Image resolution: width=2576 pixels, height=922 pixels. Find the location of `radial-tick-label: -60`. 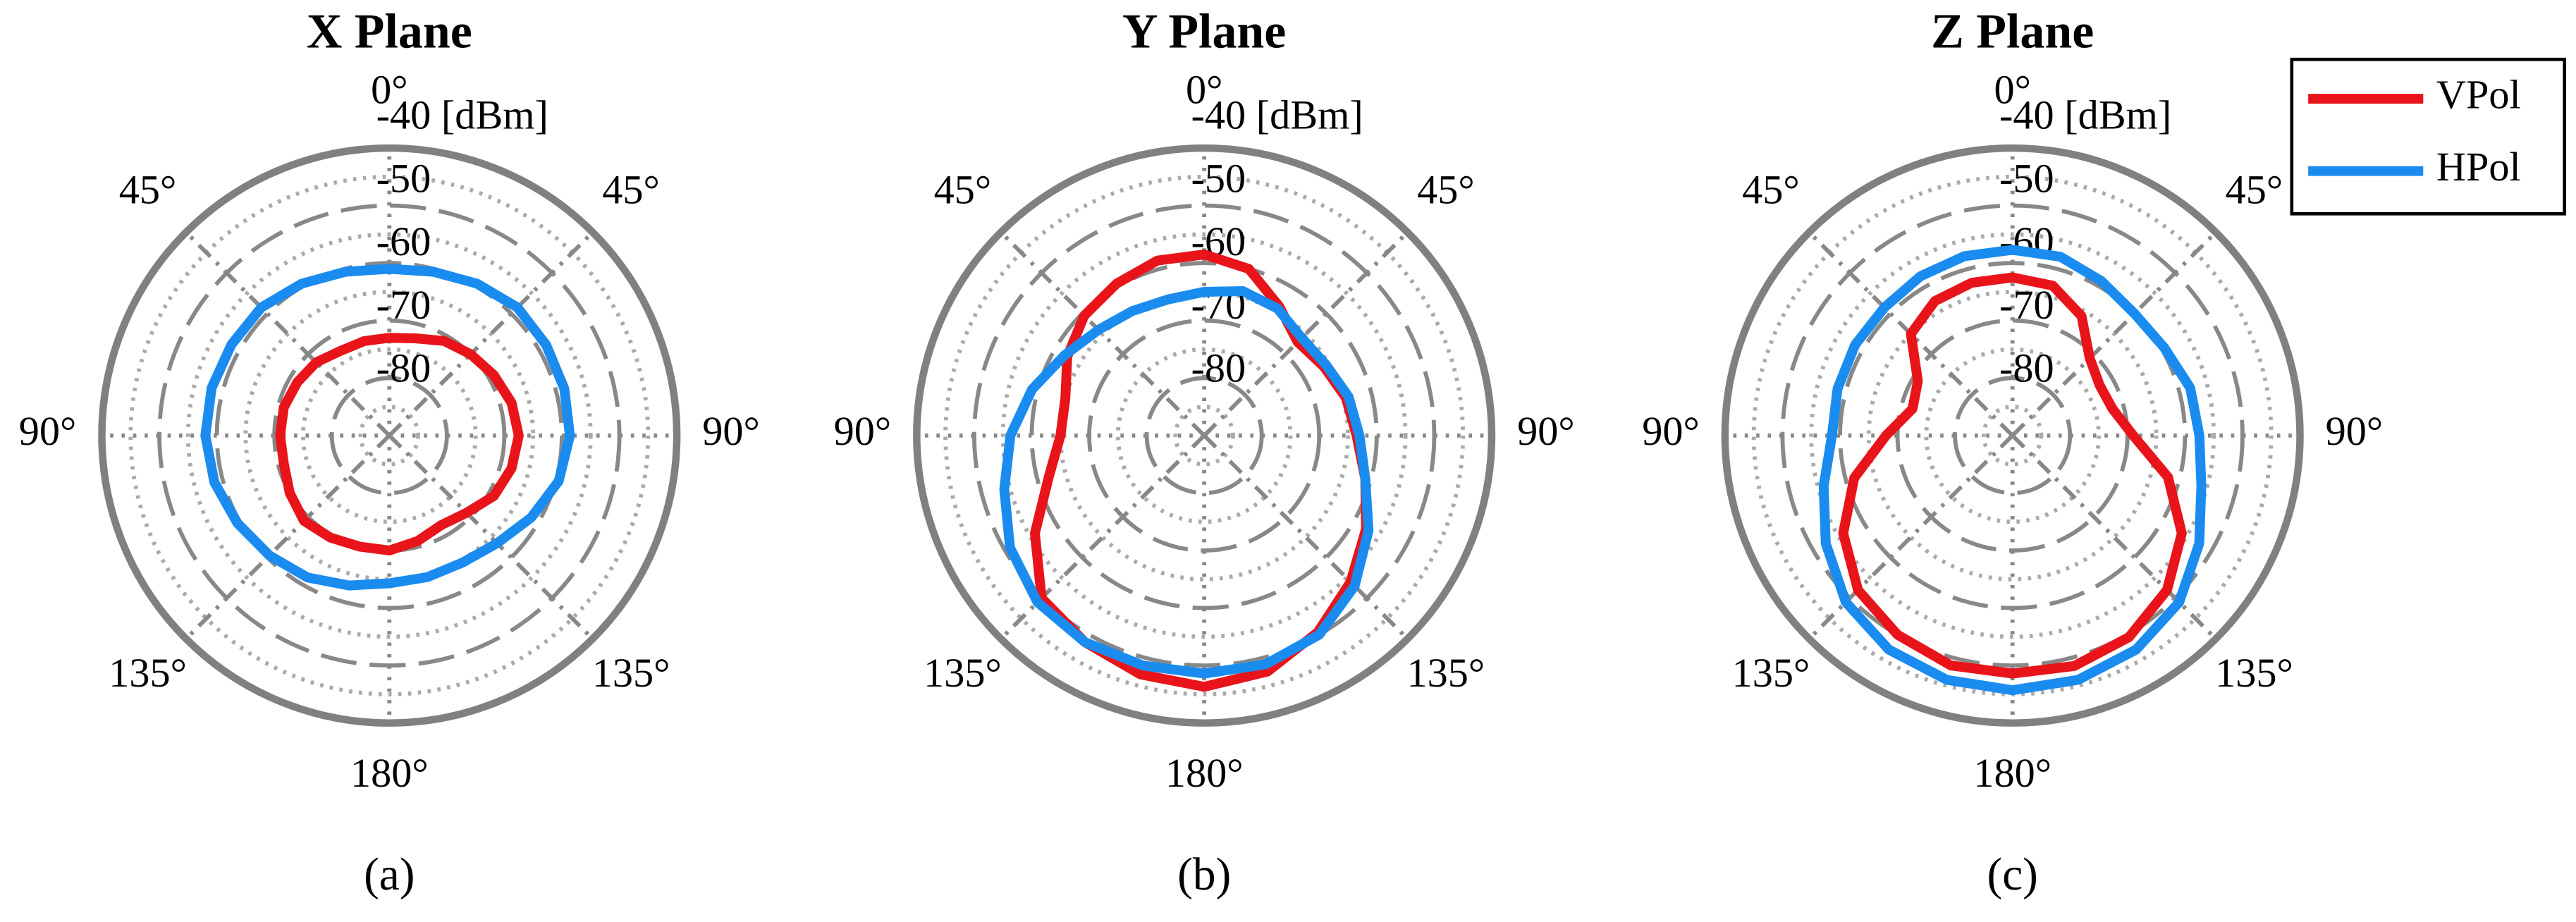

radial-tick-label: -60 is located at coordinates (403, 241).